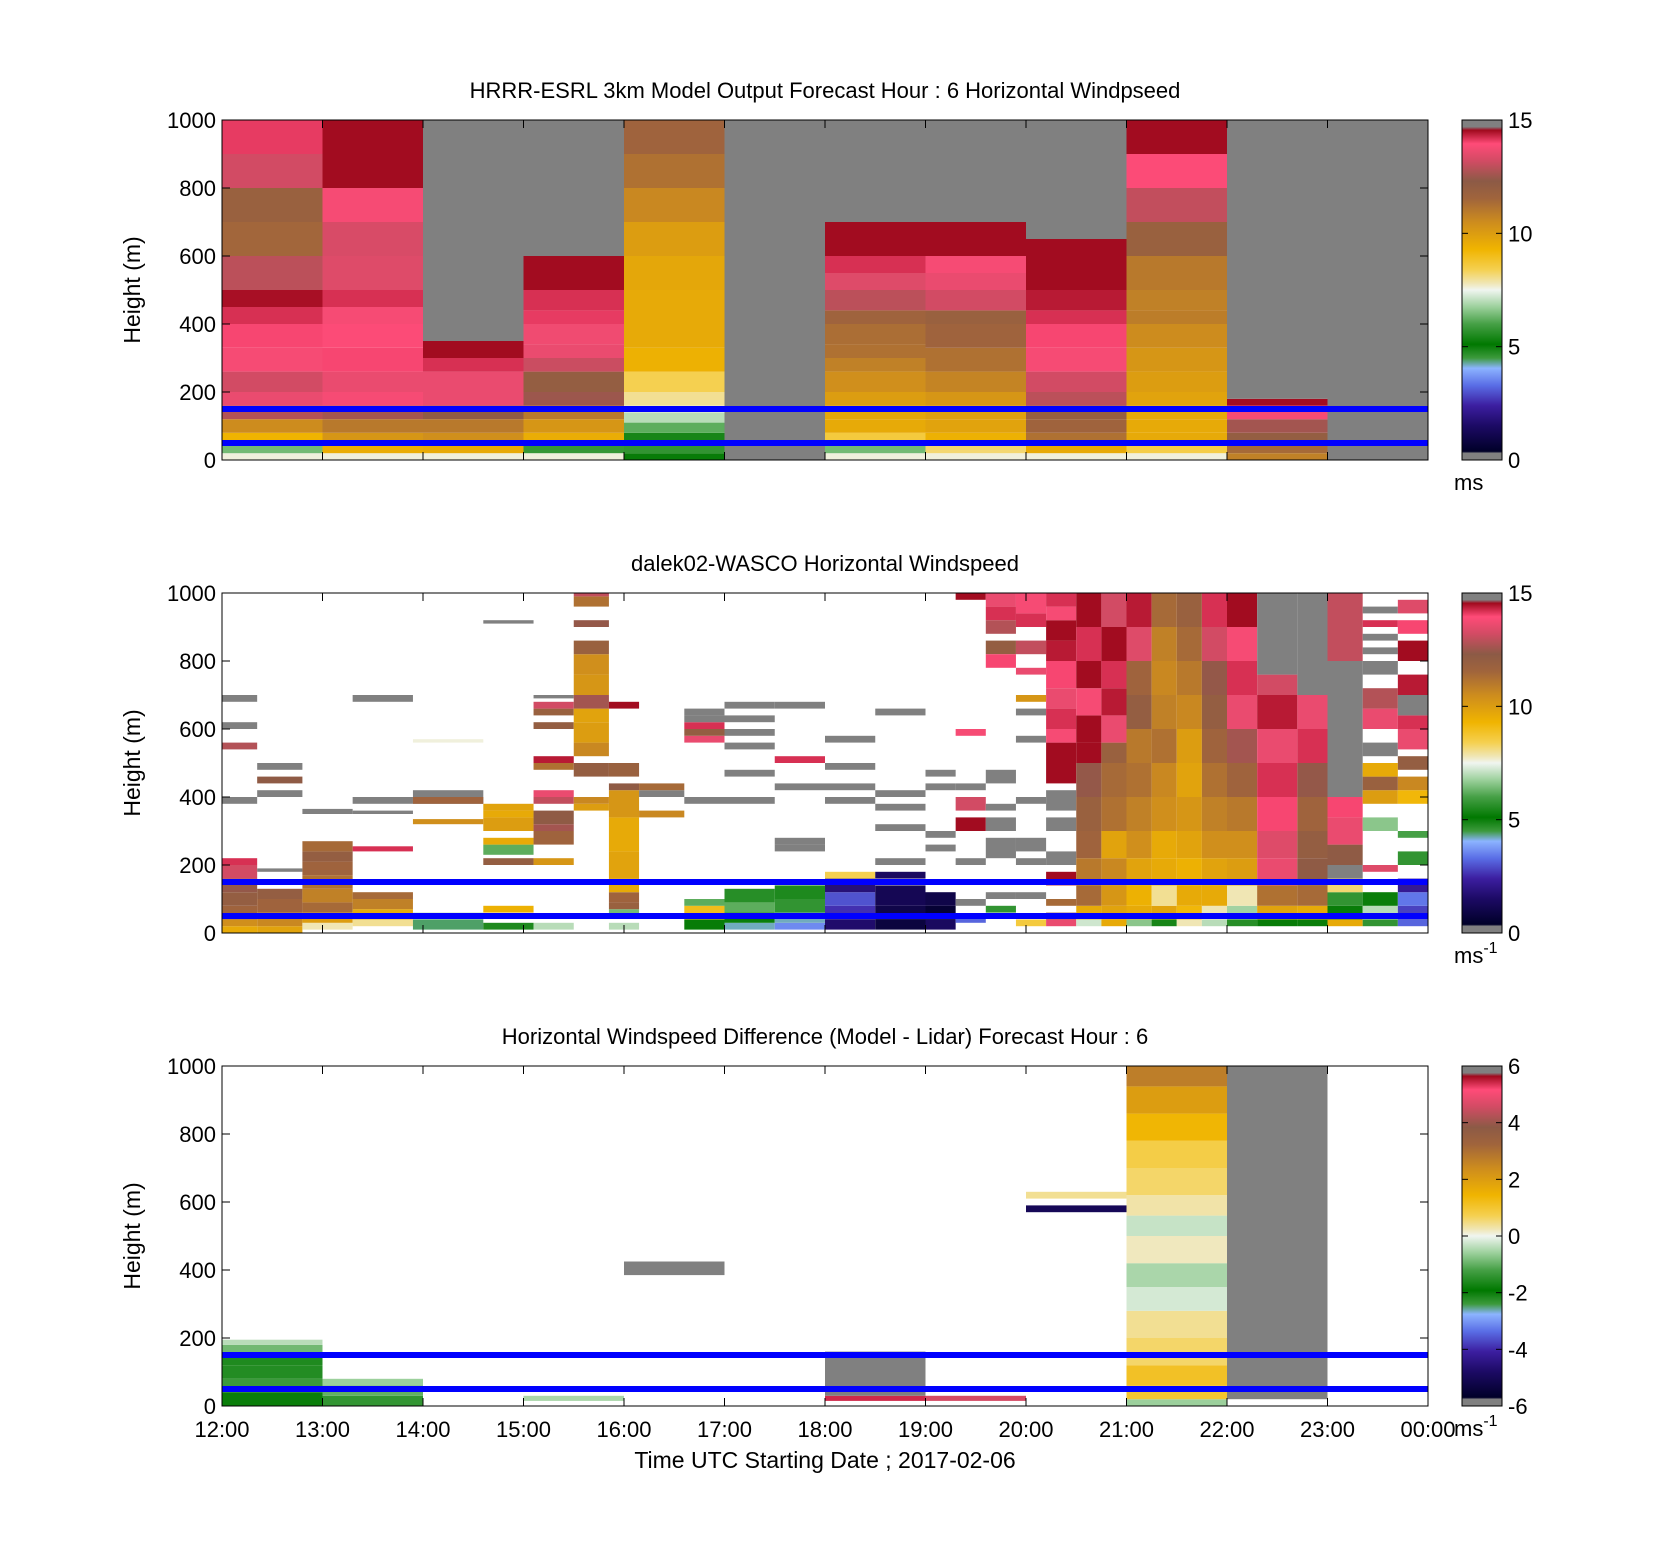  I want to click on colorbar-tick-label: 5, so click(1514, 820).